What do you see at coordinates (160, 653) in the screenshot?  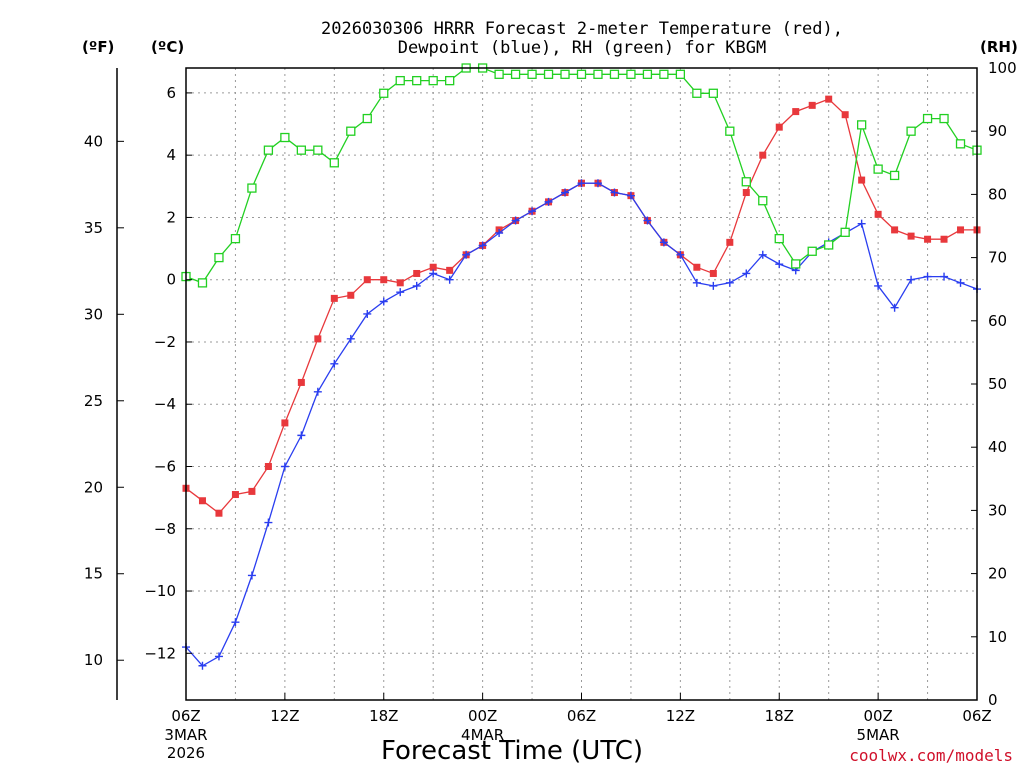 I see `celsius-tick-label: −12` at bounding box center [160, 653].